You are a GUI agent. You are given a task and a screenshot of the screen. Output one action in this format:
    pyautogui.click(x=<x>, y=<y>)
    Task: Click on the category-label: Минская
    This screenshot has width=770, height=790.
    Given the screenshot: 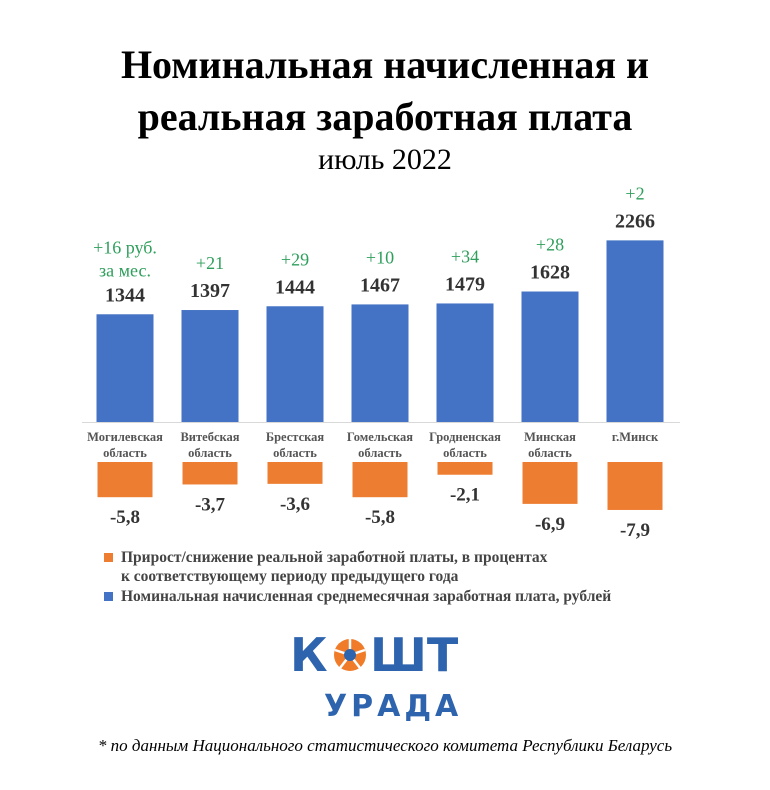 What is the action you would take?
    pyautogui.click(x=550, y=437)
    